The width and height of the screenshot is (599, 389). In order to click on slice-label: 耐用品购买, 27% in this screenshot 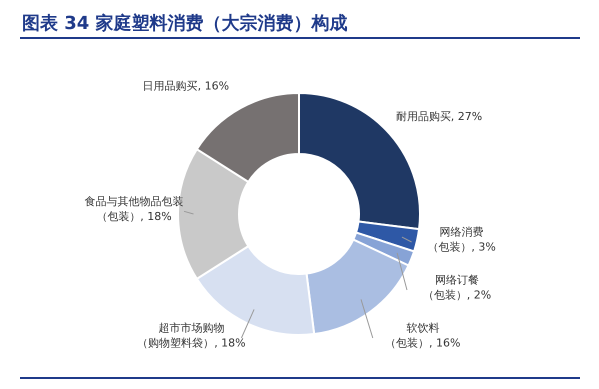, I will do `click(439, 116)`.